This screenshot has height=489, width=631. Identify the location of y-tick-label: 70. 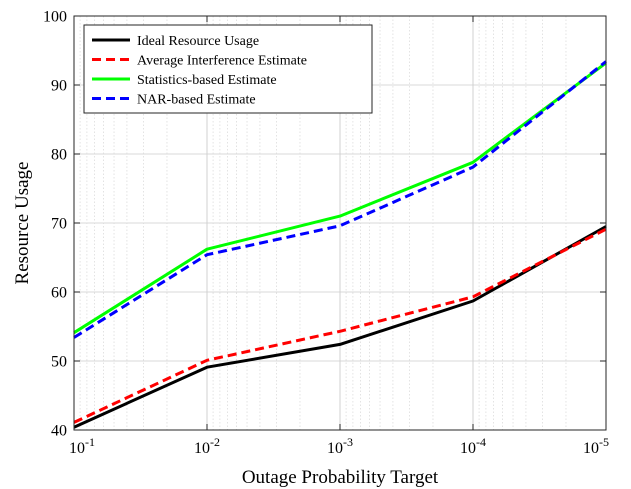
(59, 224).